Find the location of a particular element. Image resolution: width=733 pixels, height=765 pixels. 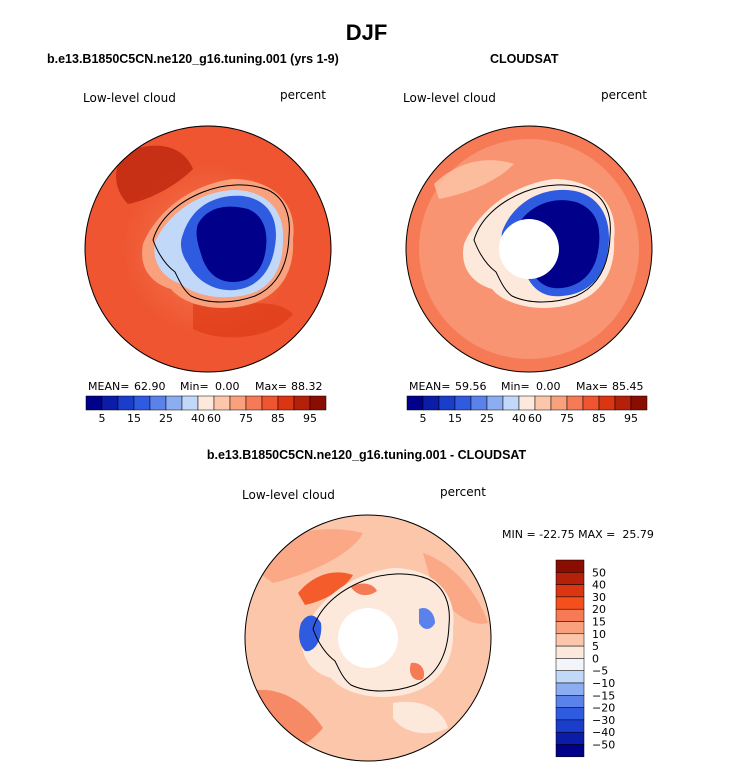

model-max-value: 88.32 is located at coordinates (307, 386).